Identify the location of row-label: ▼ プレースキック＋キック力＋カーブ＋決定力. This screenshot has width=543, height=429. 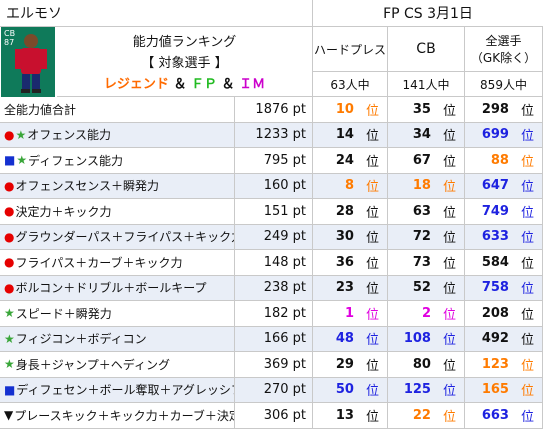
(117, 416).